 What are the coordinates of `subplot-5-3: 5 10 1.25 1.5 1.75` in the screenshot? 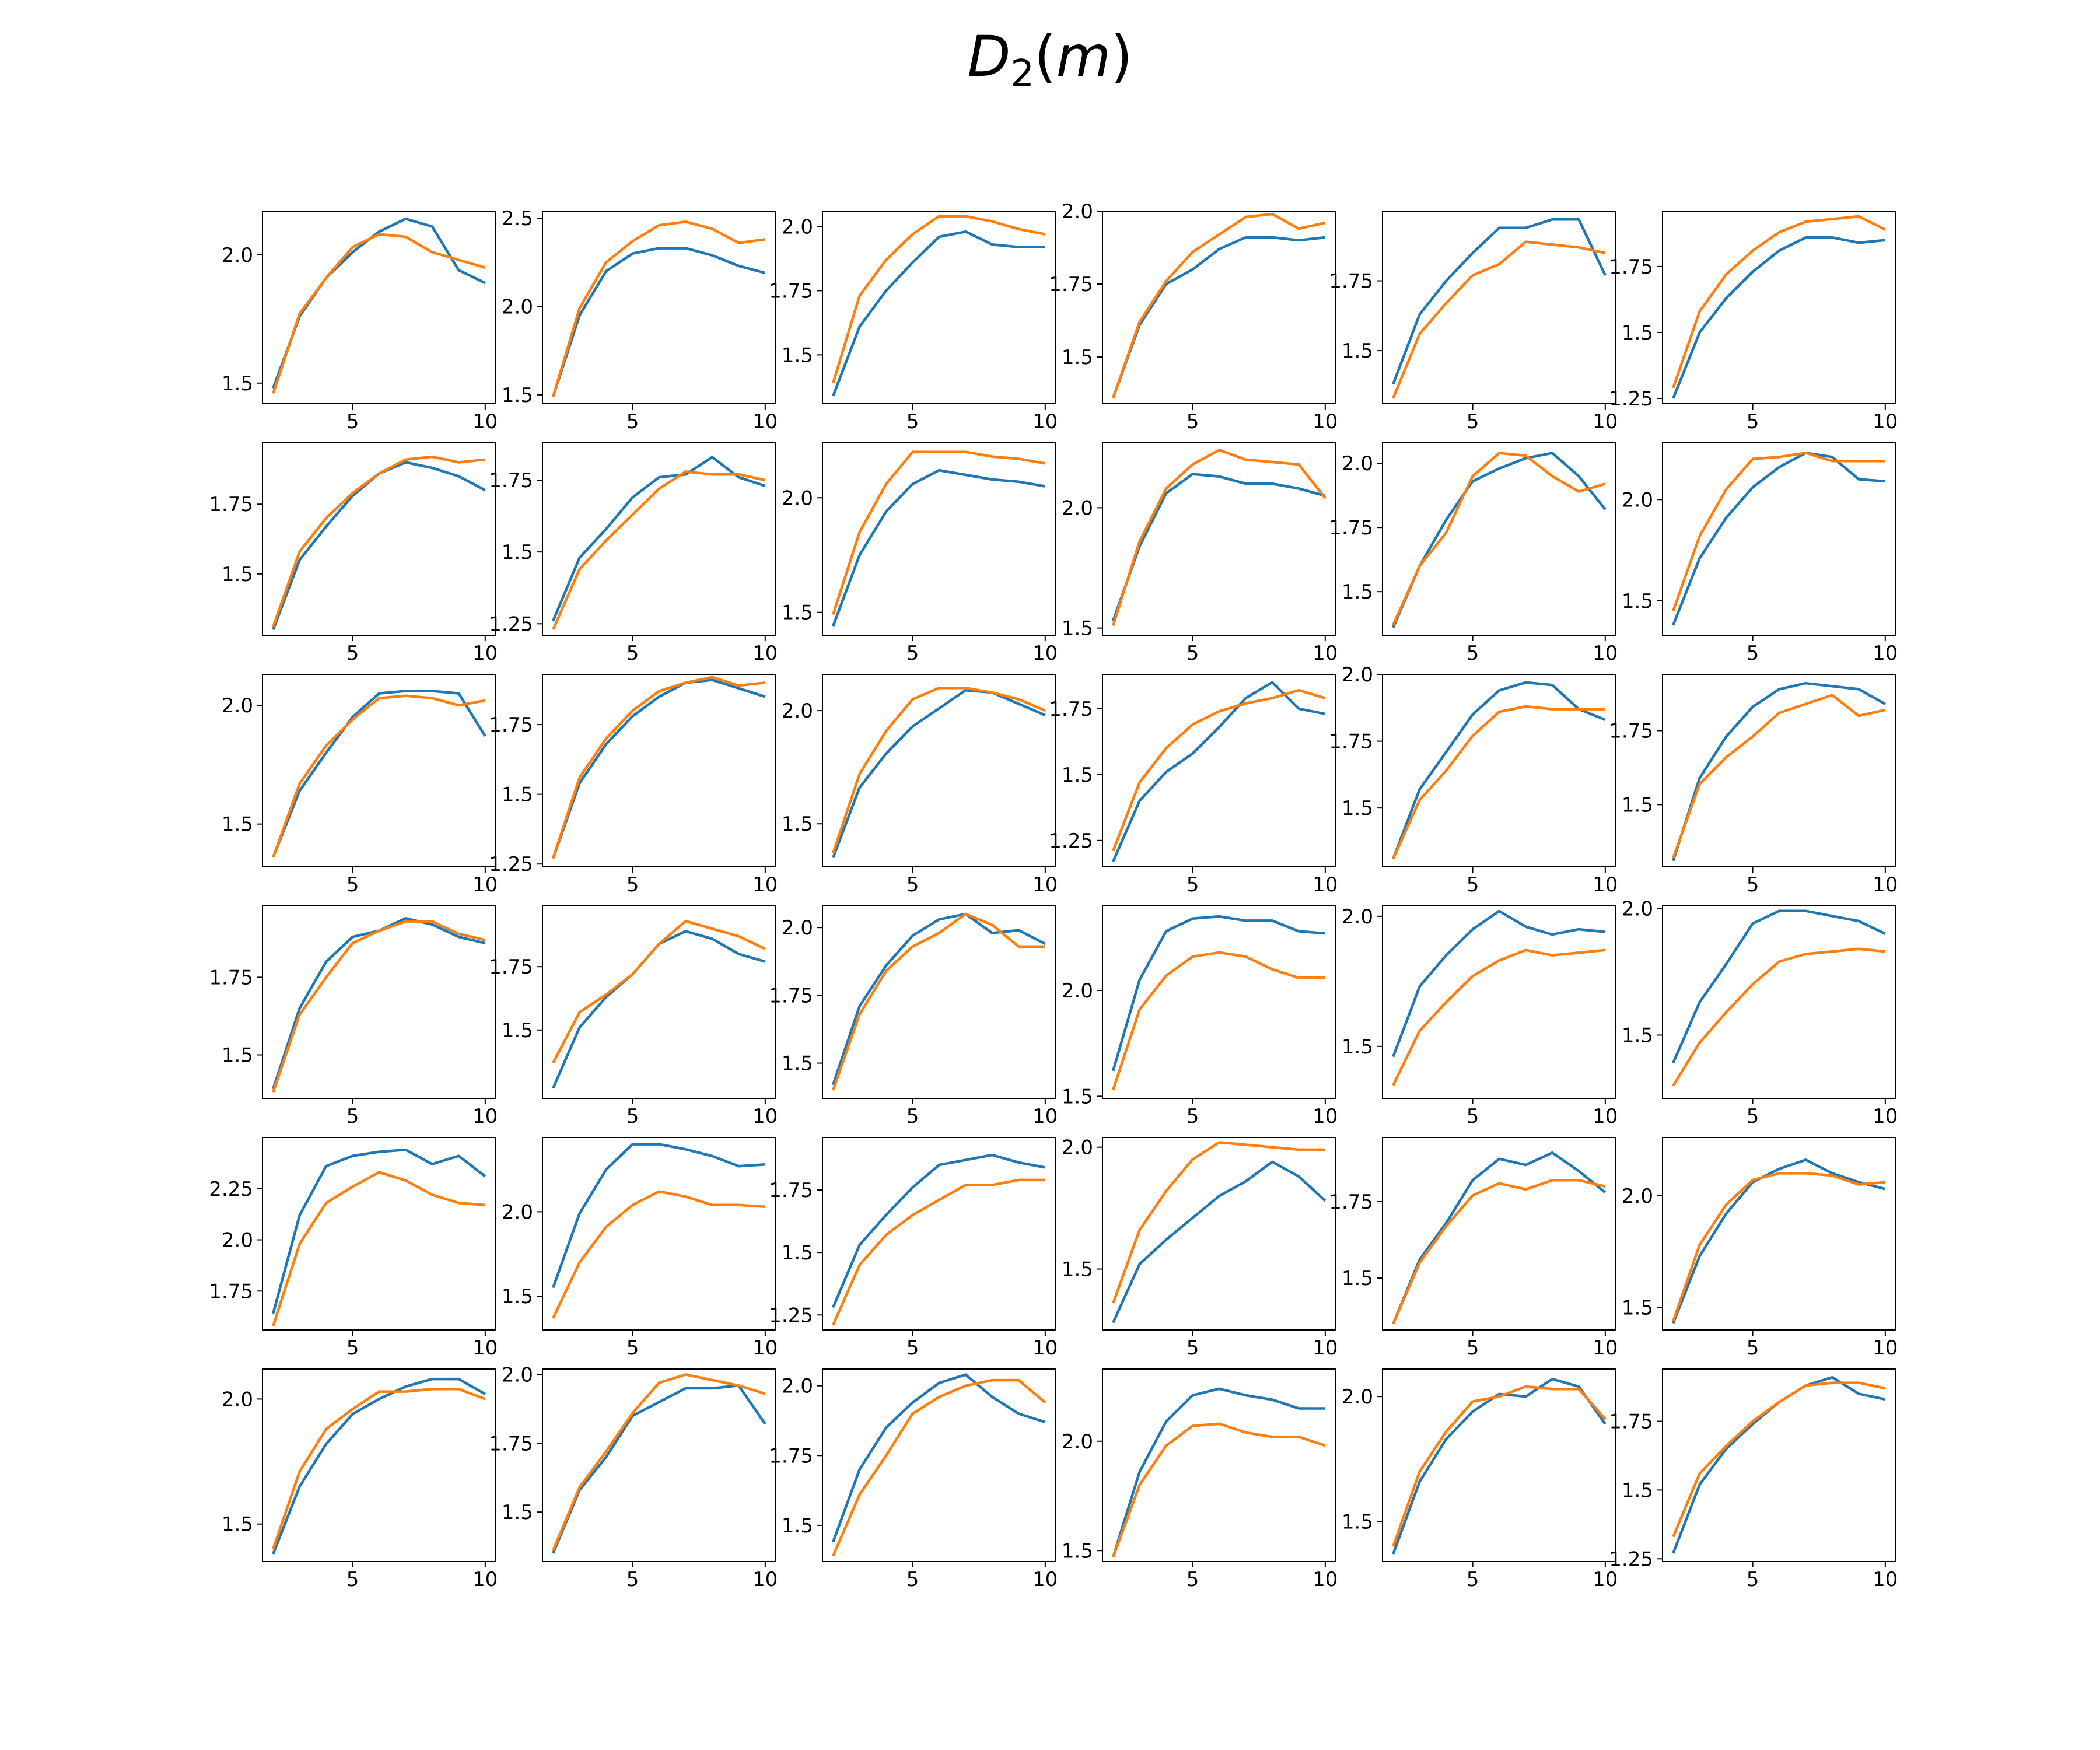 It's located at (914, 1248).